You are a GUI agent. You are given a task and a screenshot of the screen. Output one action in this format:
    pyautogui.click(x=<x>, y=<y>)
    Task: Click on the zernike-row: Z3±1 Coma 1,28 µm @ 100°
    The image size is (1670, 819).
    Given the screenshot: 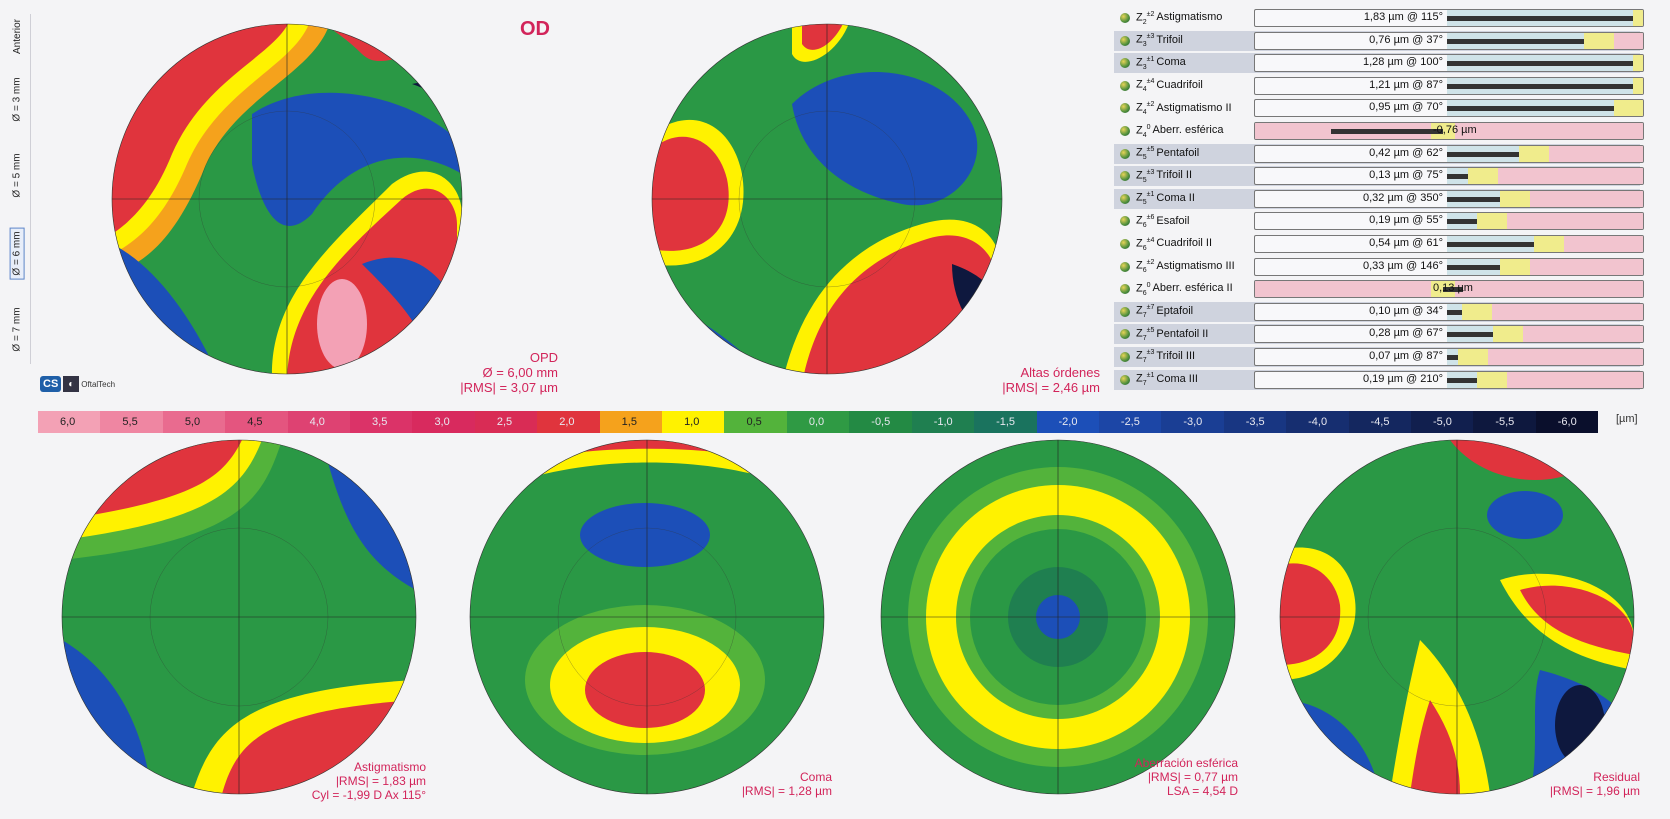 What is the action you would take?
    pyautogui.click(x=1379, y=63)
    